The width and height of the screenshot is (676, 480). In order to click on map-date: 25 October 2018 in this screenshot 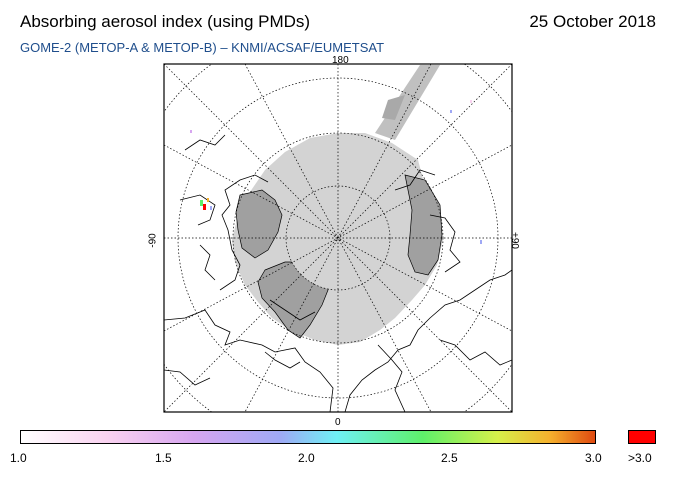, I will do `click(592, 21)`.